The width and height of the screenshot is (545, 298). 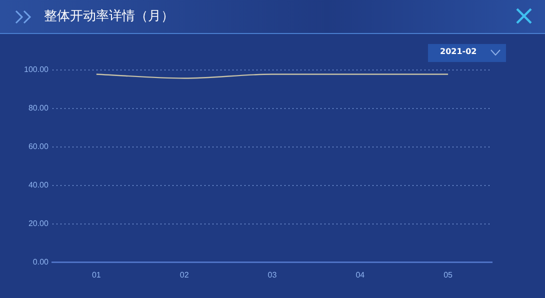 I want to click on x-tick-label: 02, so click(x=185, y=275).